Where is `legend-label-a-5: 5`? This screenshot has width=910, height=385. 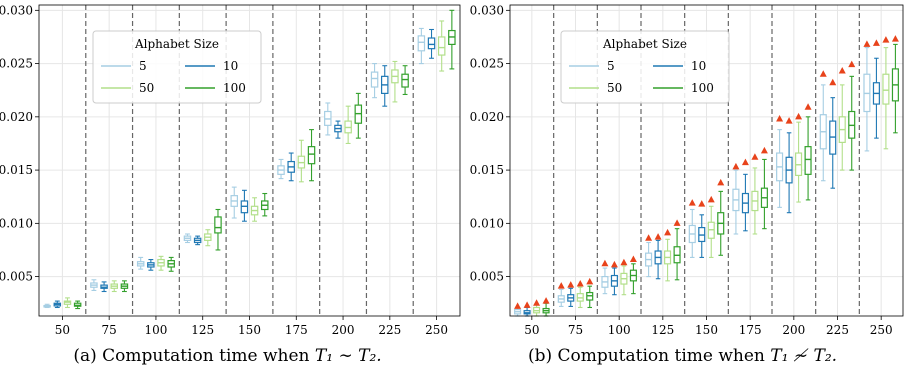 legend-label-a-5: 5 is located at coordinates (143, 66).